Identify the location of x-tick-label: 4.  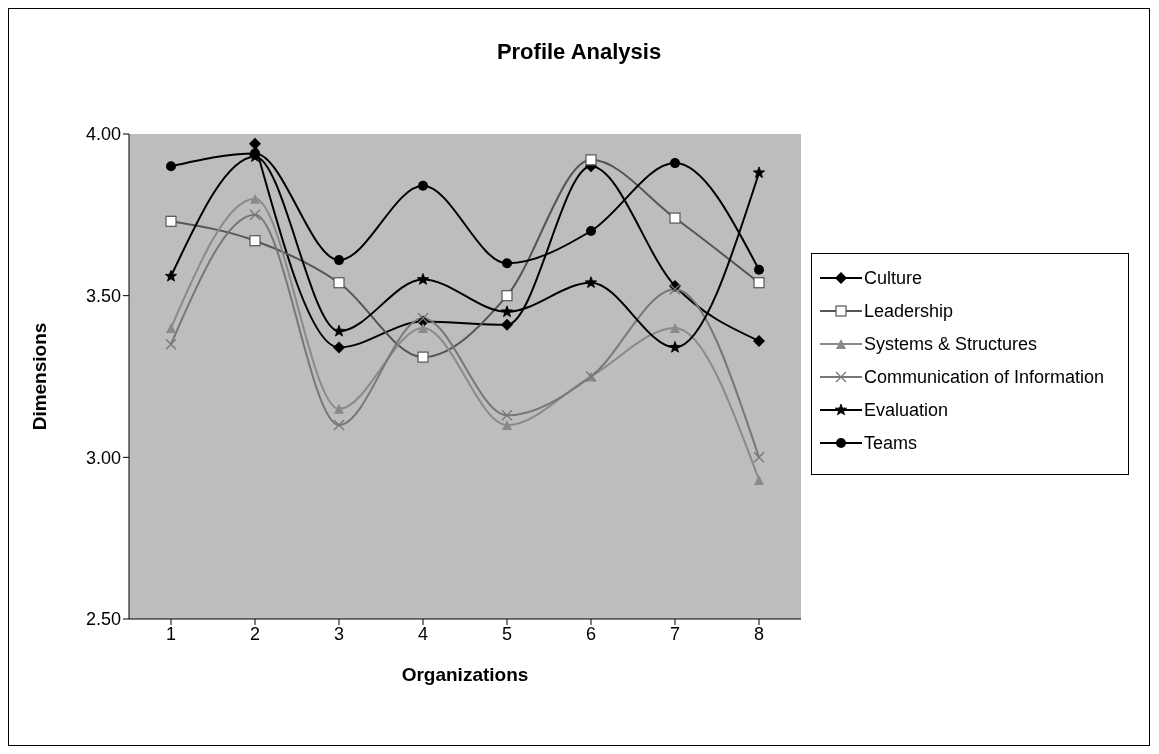
(423, 633).